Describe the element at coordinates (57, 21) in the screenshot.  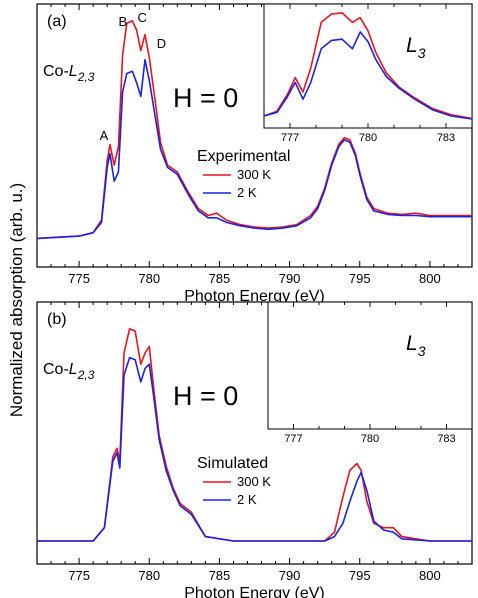
I see `panel-a-panel-label: (a)` at that location.